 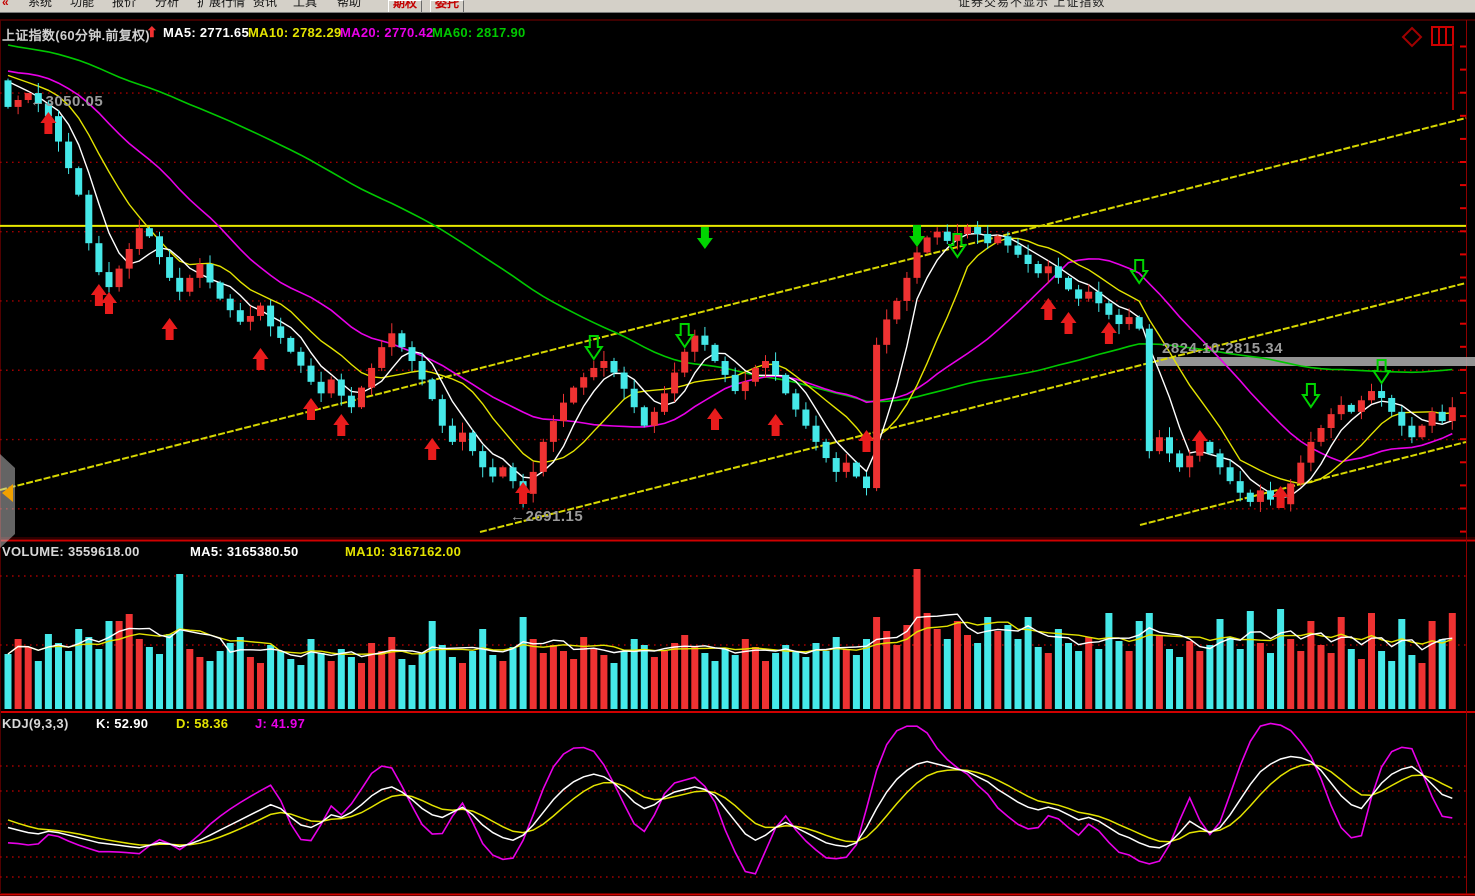 What do you see at coordinates (82, 4) in the screenshot?
I see `menu-item-2: 功能` at bounding box center [82, 4].